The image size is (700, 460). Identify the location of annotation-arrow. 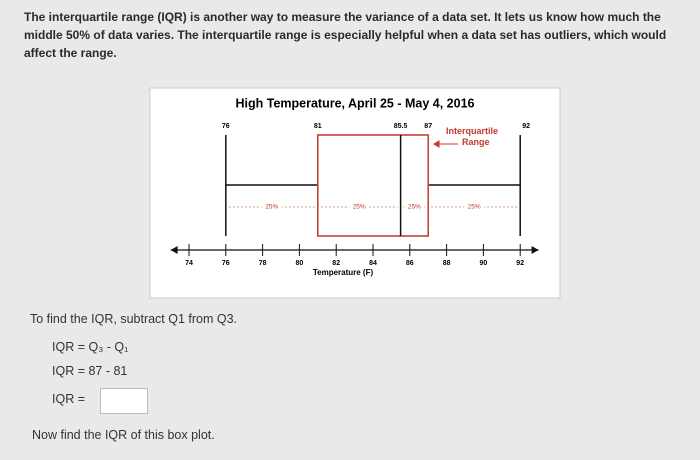
(445, 144).